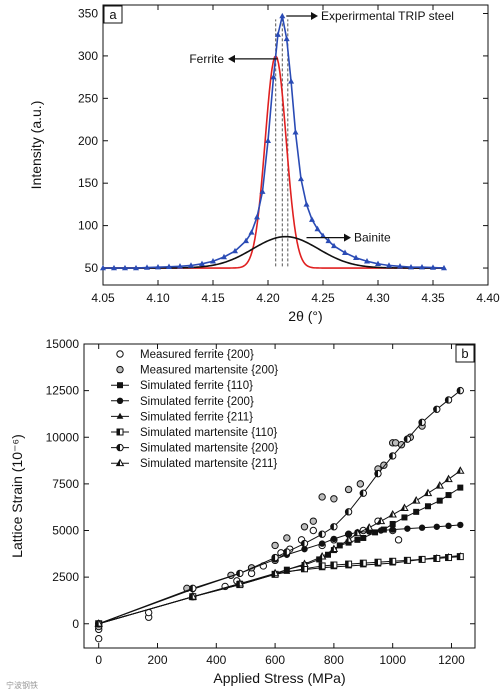 The height and width of the screenshot is (693, 502). Describe the element at coordinates (488, 298) in the screenshot. I see `x-tick-label: 4.40` at that location.